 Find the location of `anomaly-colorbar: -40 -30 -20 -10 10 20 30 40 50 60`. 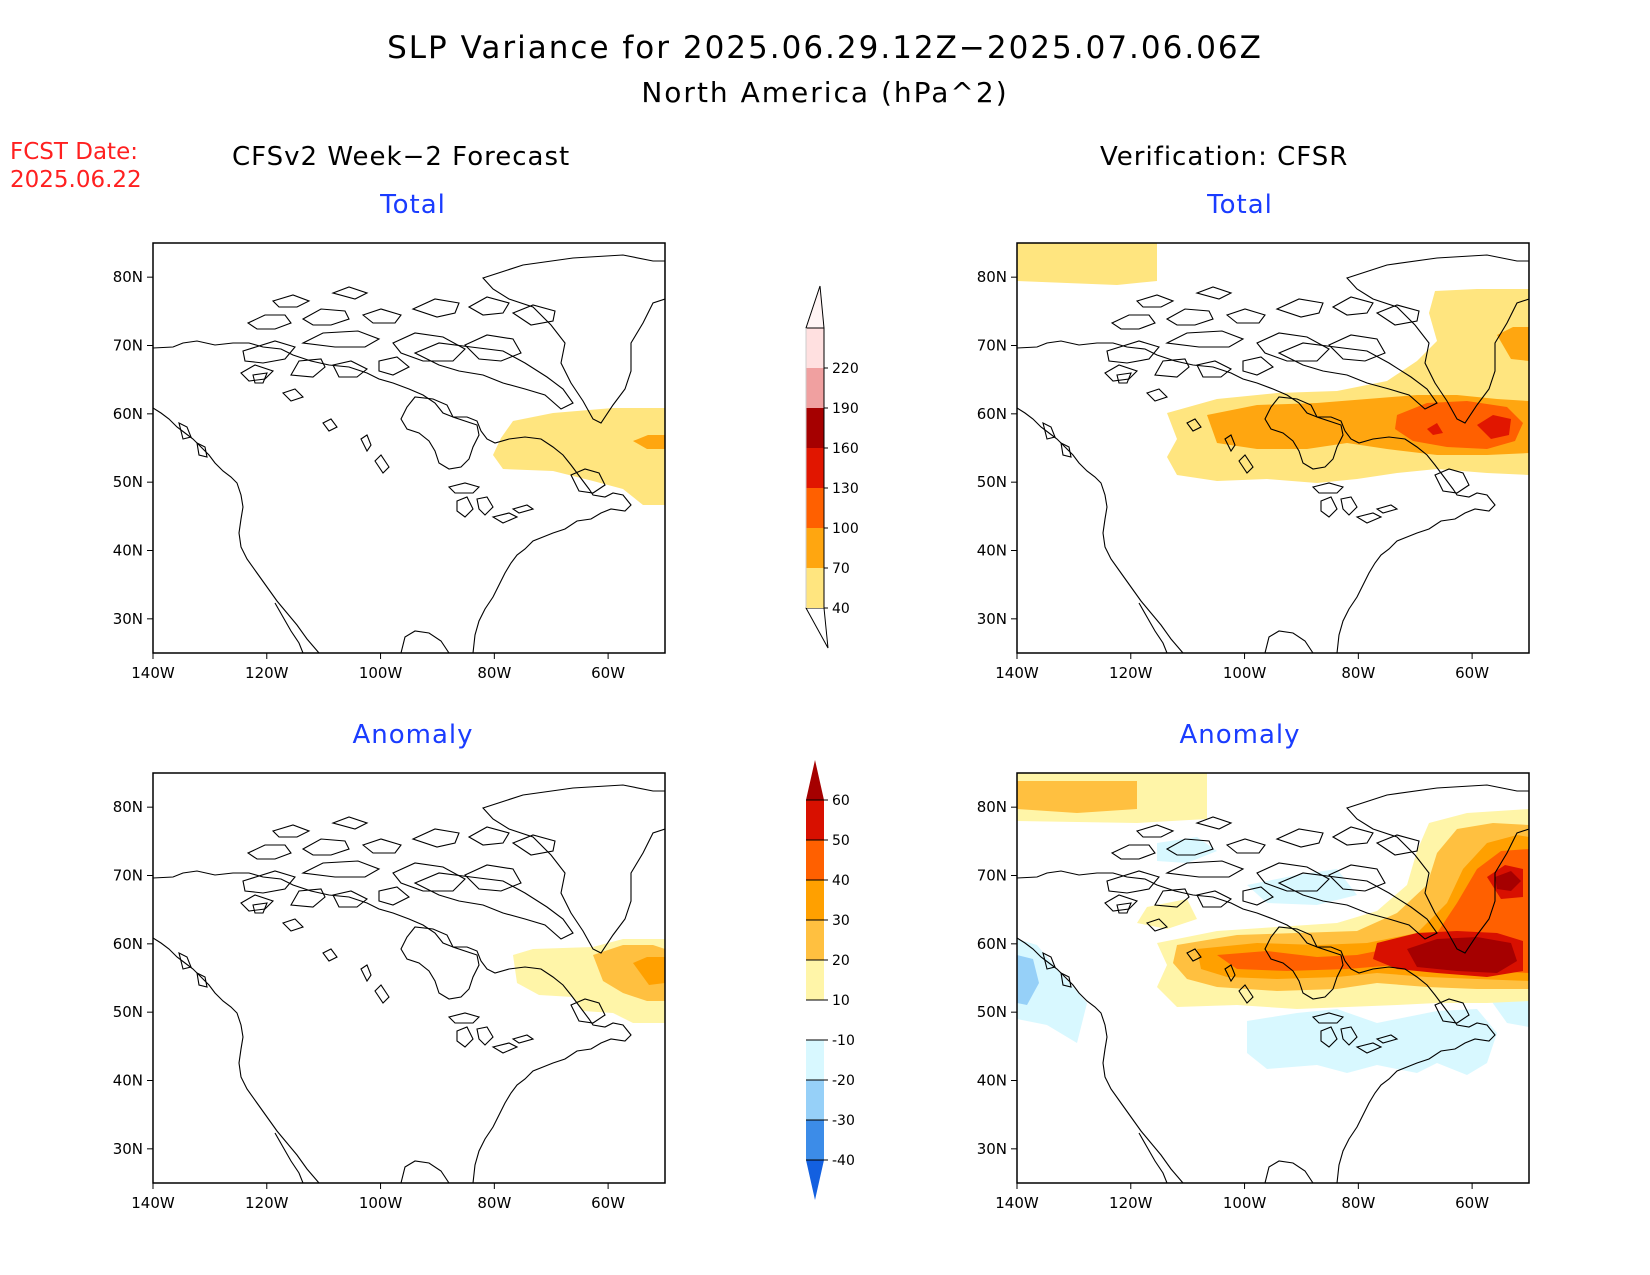

anomaly-colorbar: -40 -30 -20 -10 10 20 30 40 50 60 is located at coordinates (830, 980).